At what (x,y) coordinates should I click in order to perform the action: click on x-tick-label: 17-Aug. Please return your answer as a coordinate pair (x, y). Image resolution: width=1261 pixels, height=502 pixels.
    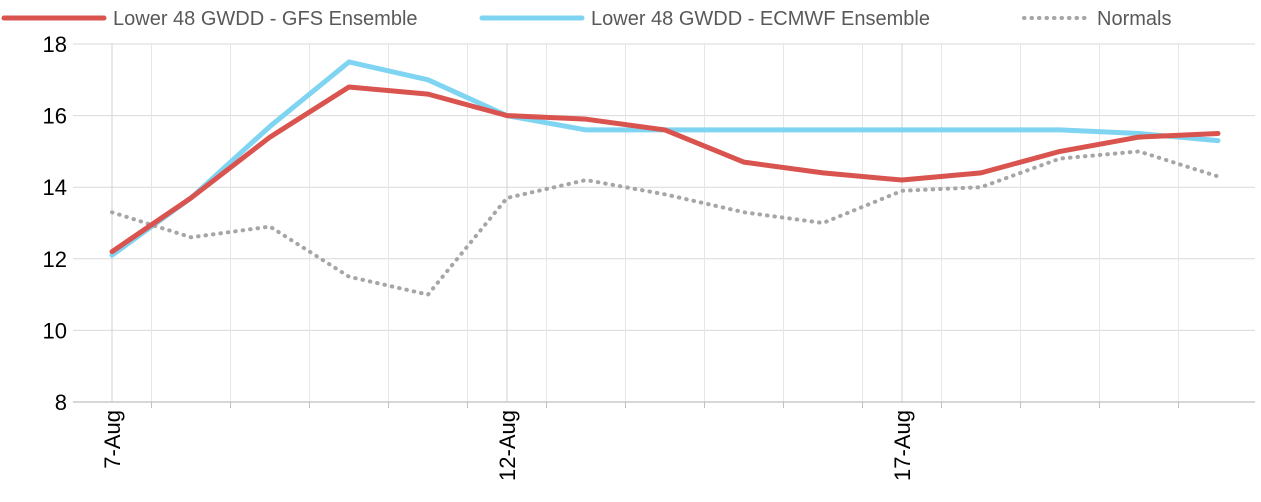
    Looking at the image, I should click on (902, 445).